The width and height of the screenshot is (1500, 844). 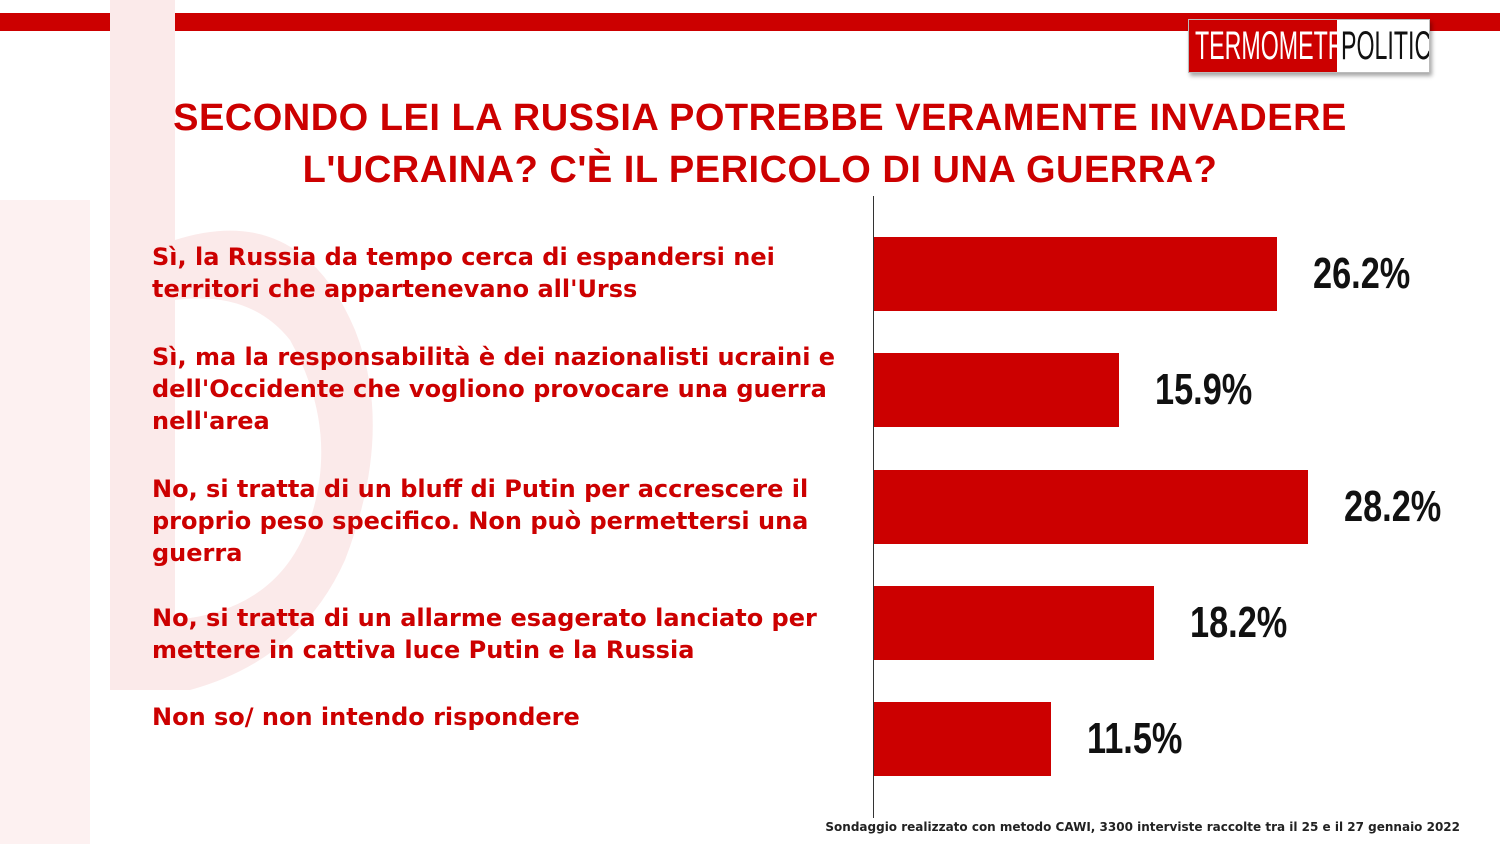 What do you see at coordinates (1385, 46) in the screenshot?
I see `logo-text-politico: POLITICO` at bounding box center [1385, 46].